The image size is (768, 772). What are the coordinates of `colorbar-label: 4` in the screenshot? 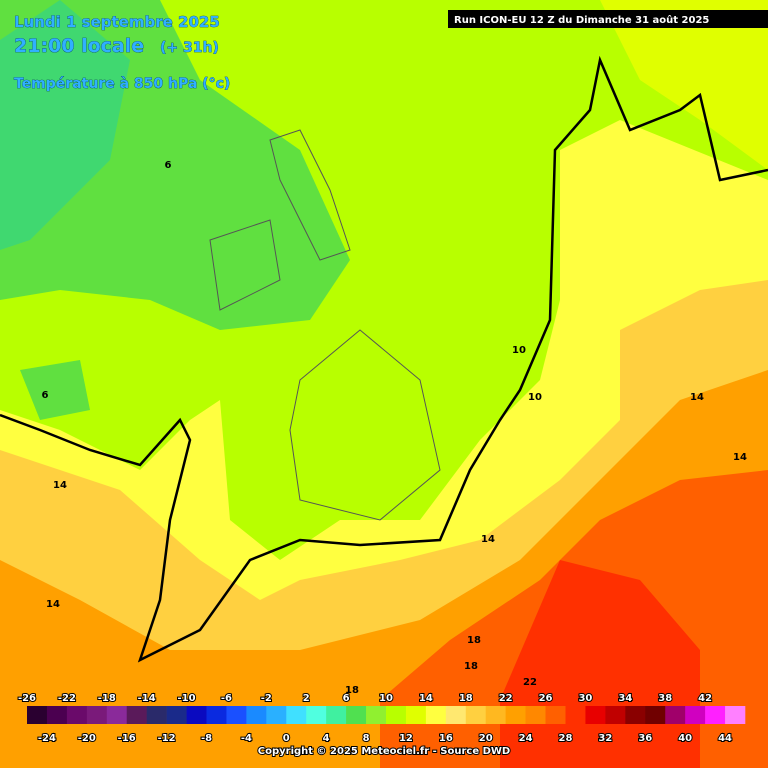 It's located at (326, 738).